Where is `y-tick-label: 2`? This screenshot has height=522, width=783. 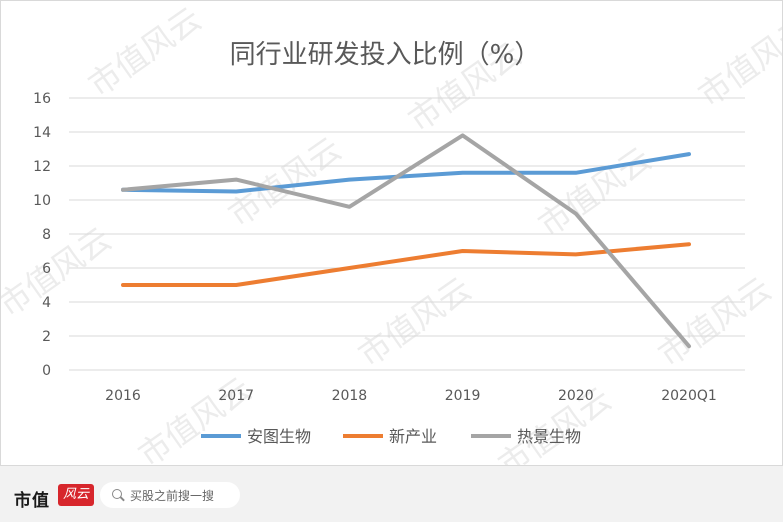 y-tick-label: 2 is located at coordinates (46, 337).